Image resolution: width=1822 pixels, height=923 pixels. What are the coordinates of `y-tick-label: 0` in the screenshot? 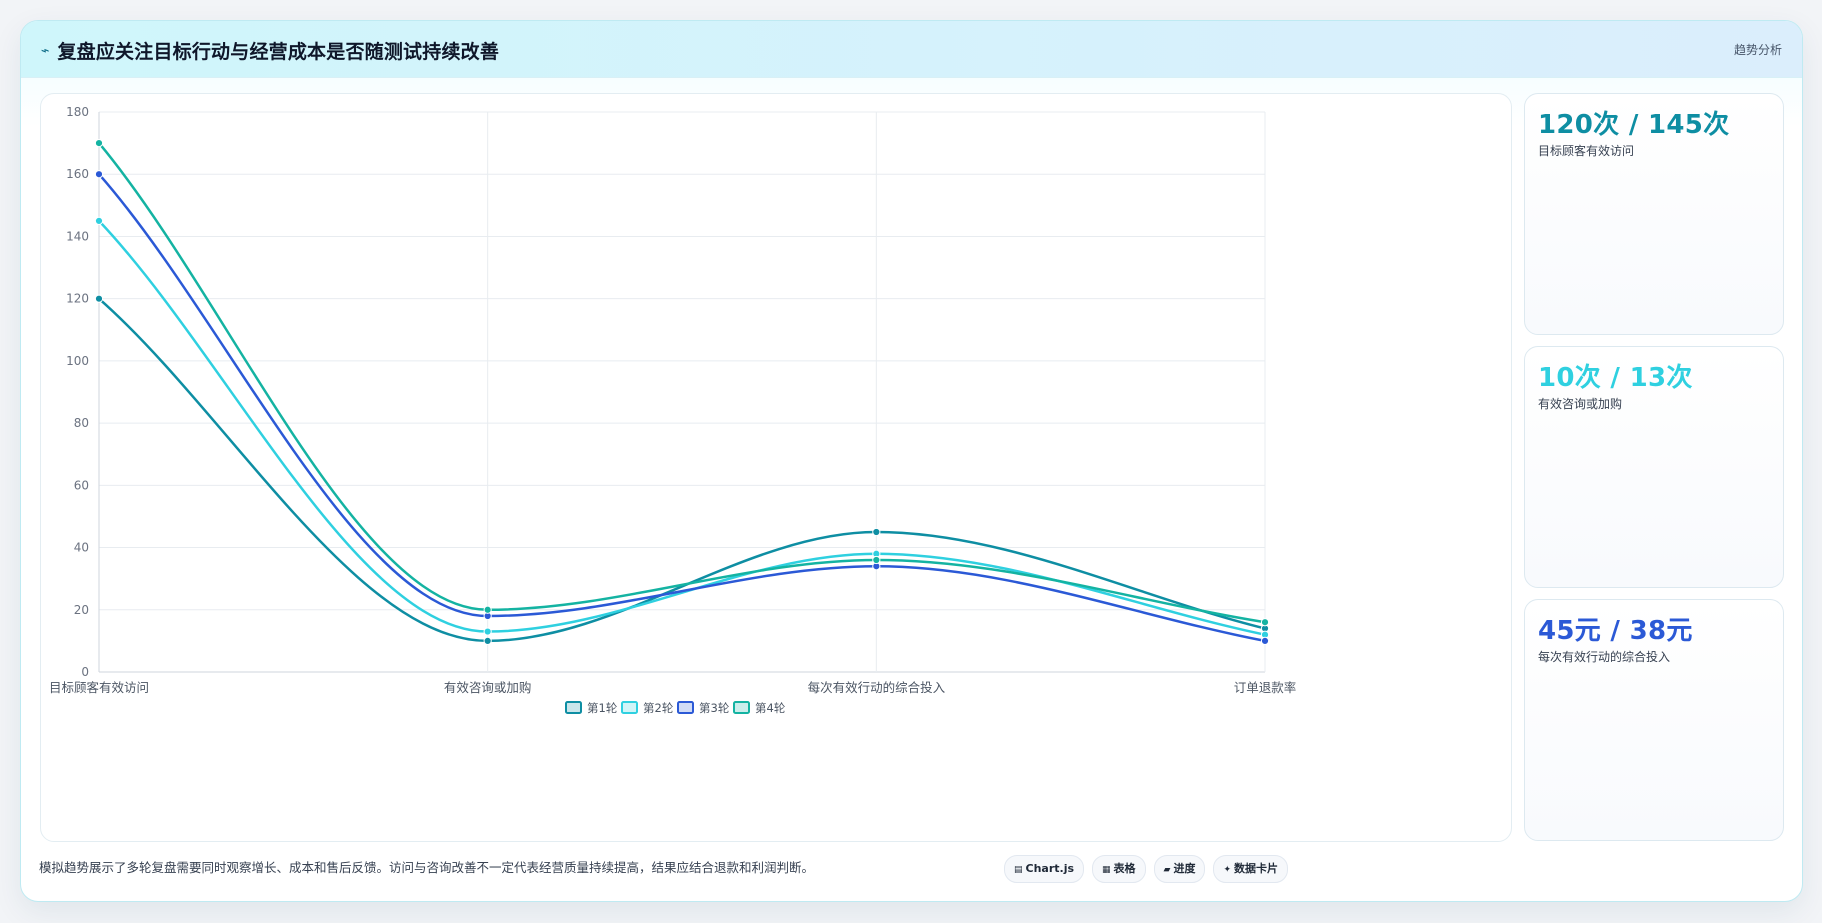 It's located at (85, 672).